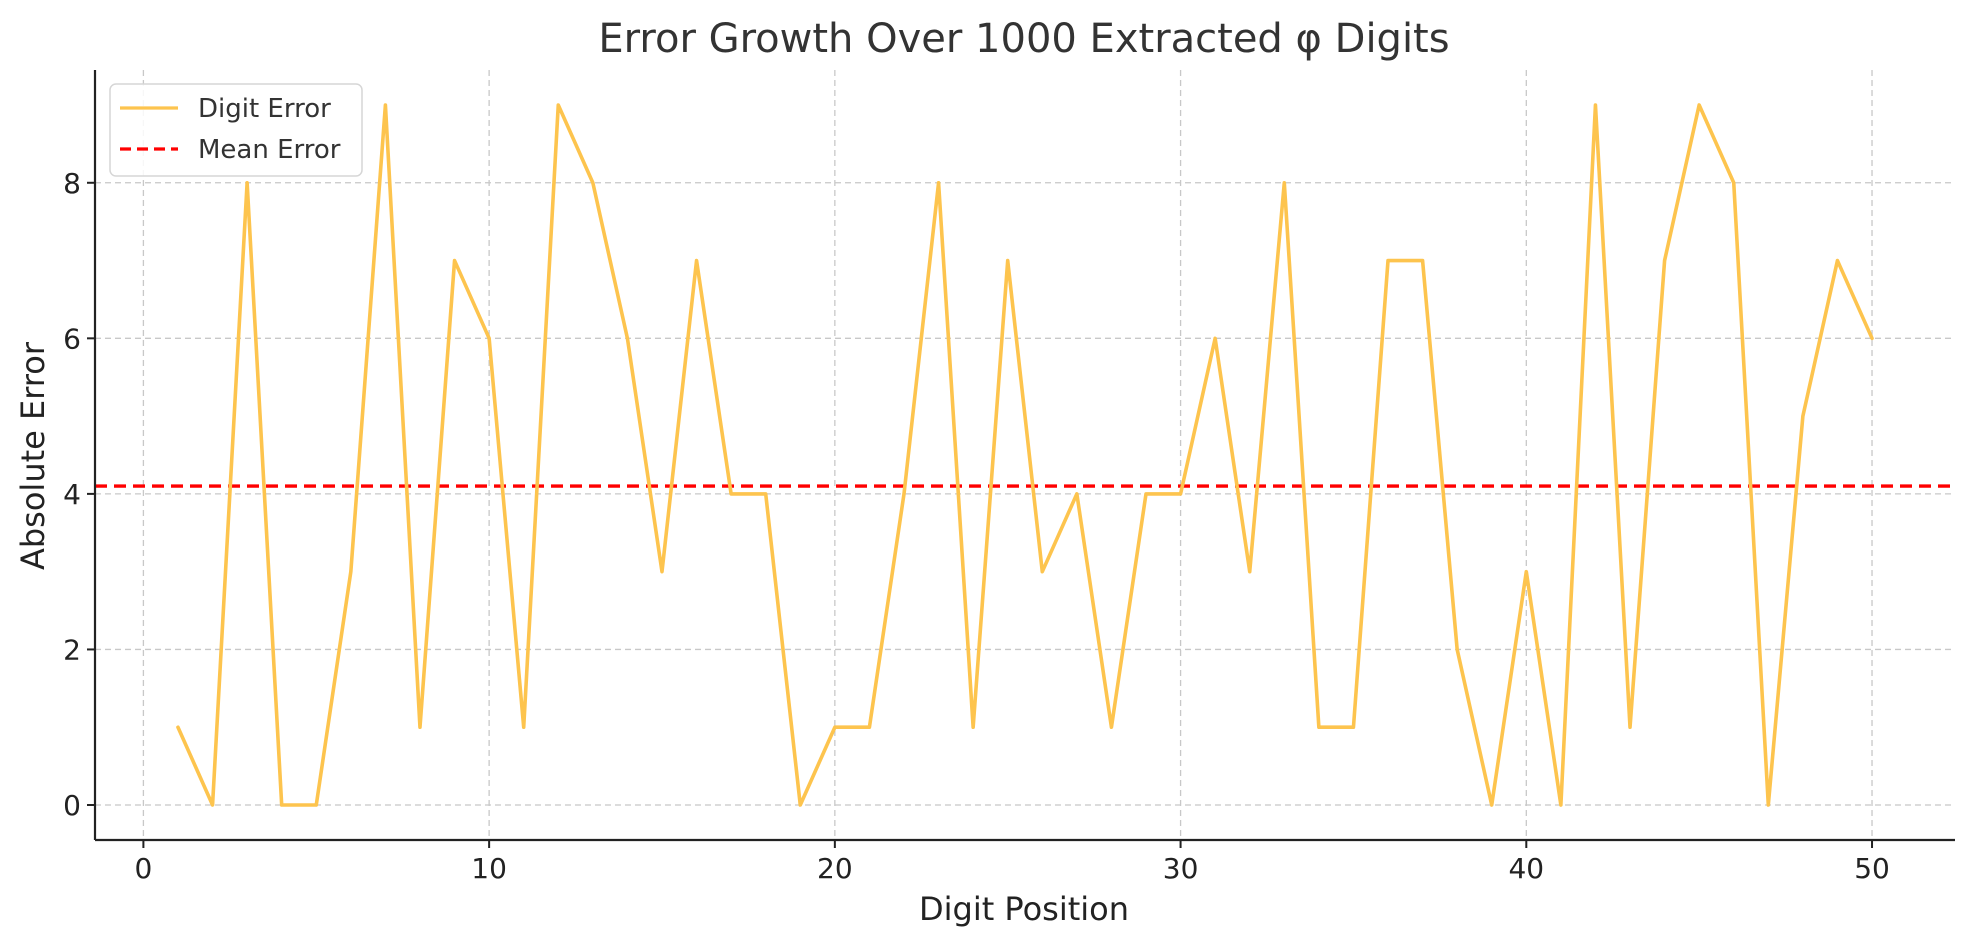 The image size is (1975, 947). What do you see at coordinates (1872, 868) in the screenshot?
I see `x-tick-label: 50` at bounding box center [1872, 868].